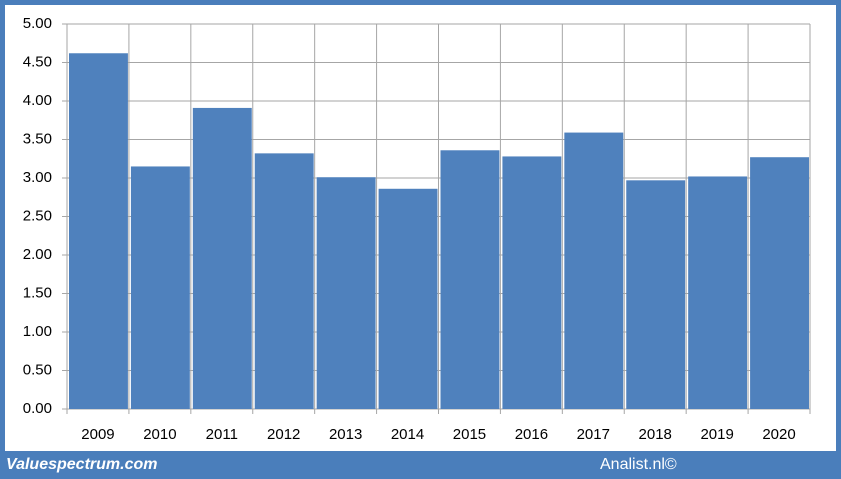 The width and height of the screenshot is (841, 479). I want to click on x-tick-label: 2014, so click(407, 434).